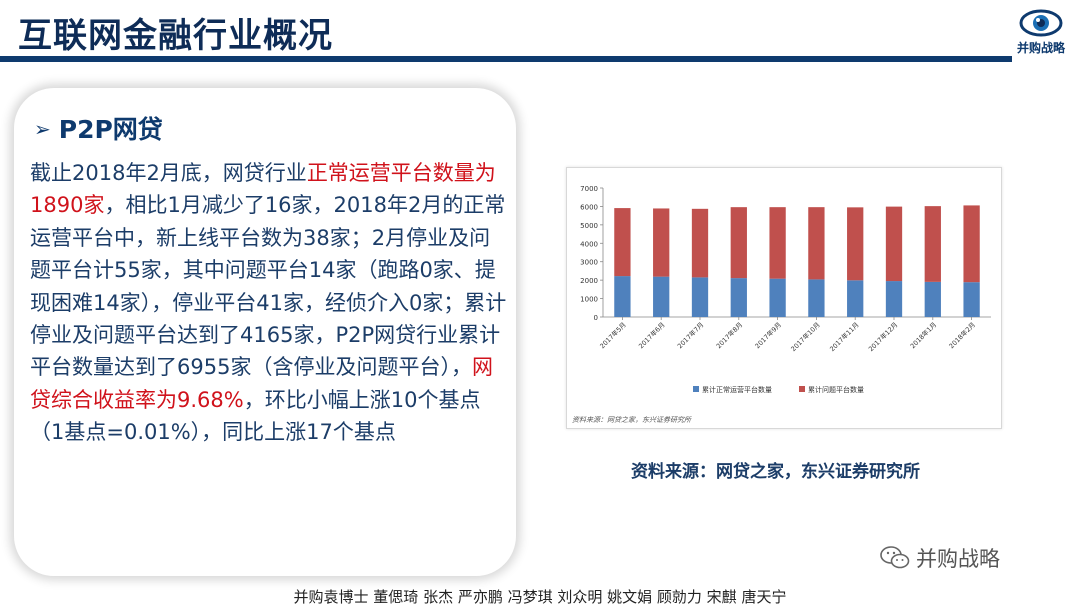 The width and height of the screenshot is (1080, 608). Describe the element at coordinates (768, 335) in the screenshot. I see `x-tick-label: 2017年9月` at that location.